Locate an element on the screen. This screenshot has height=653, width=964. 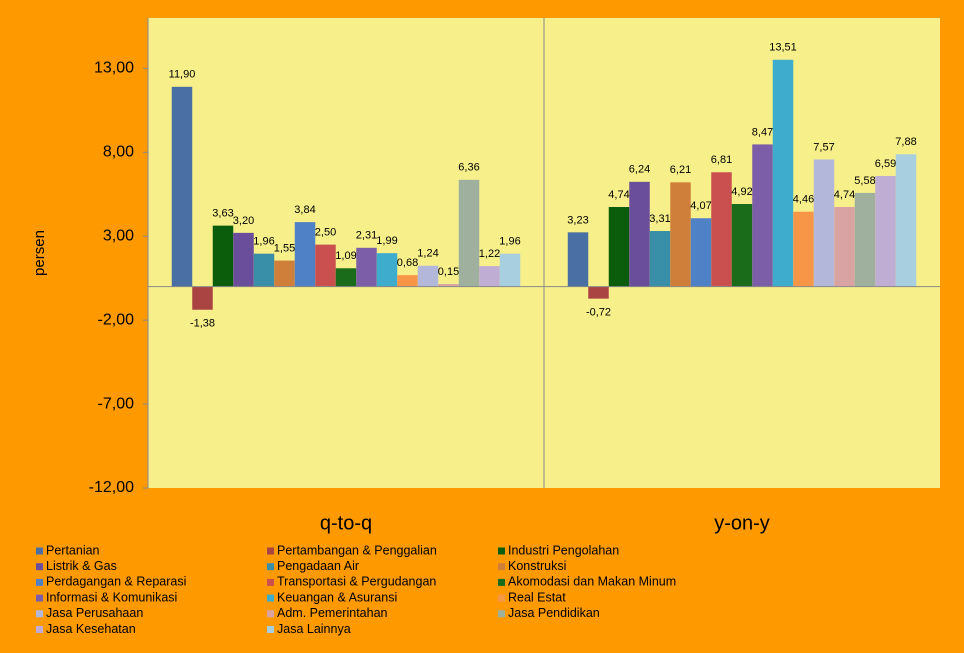
data-label: 1,99 is located at coordinates (386, 241).